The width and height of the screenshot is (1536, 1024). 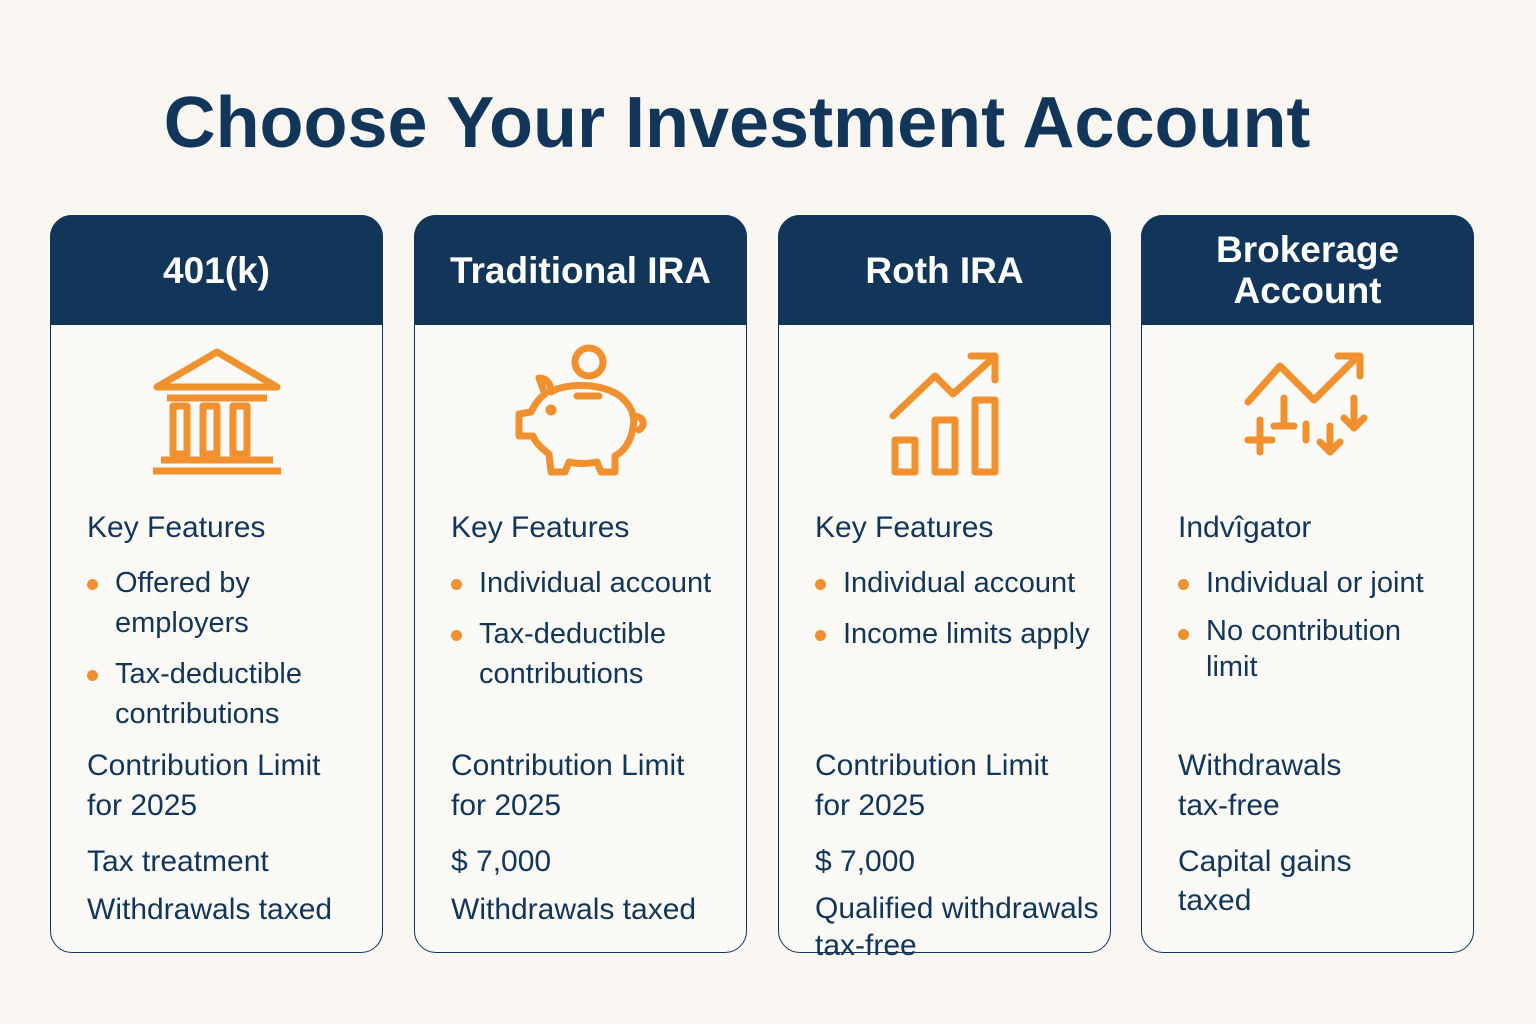 I want to click on withdrawals-heading: Withdrawals tax-free, so click(x=1260, y=785).